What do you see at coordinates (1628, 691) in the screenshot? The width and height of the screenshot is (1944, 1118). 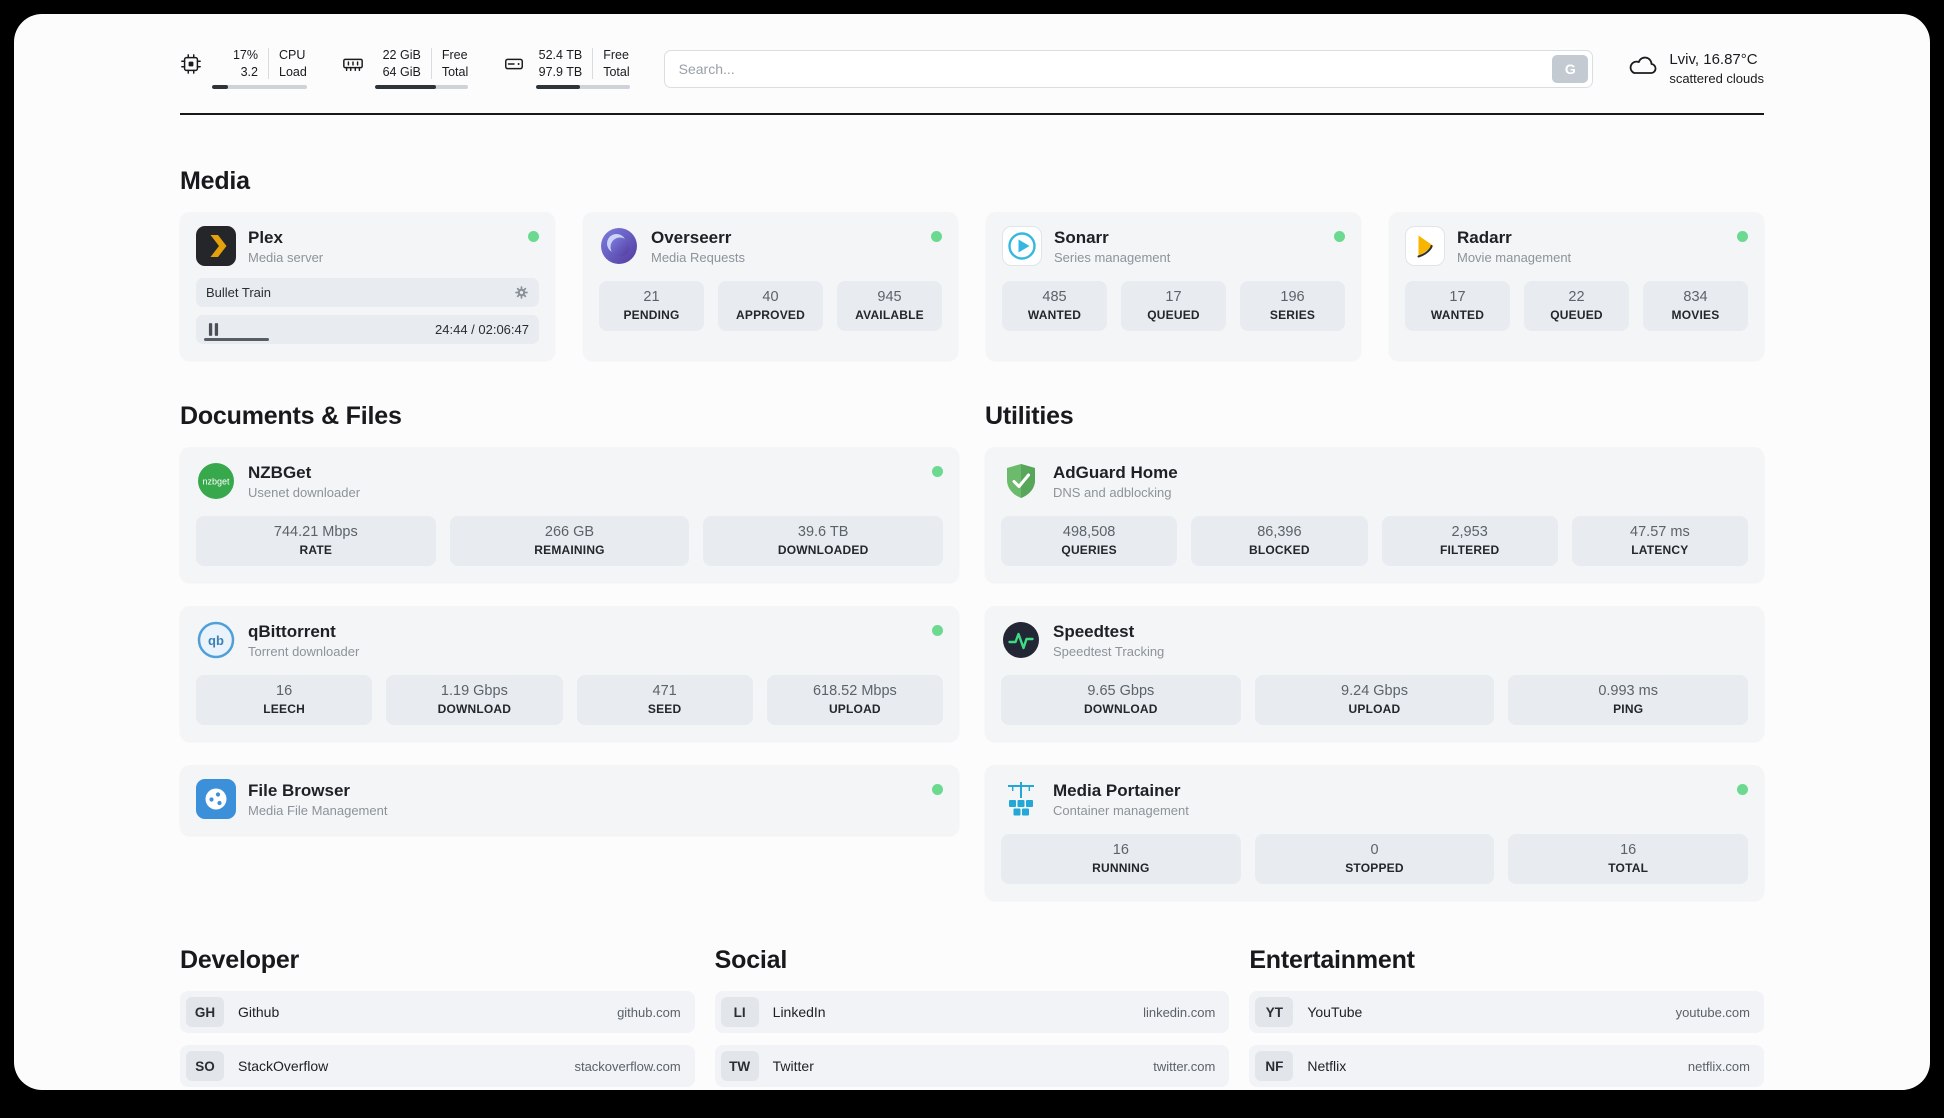 I see `stat-value: 0.993 ms` at bounding box center [1628, 691].